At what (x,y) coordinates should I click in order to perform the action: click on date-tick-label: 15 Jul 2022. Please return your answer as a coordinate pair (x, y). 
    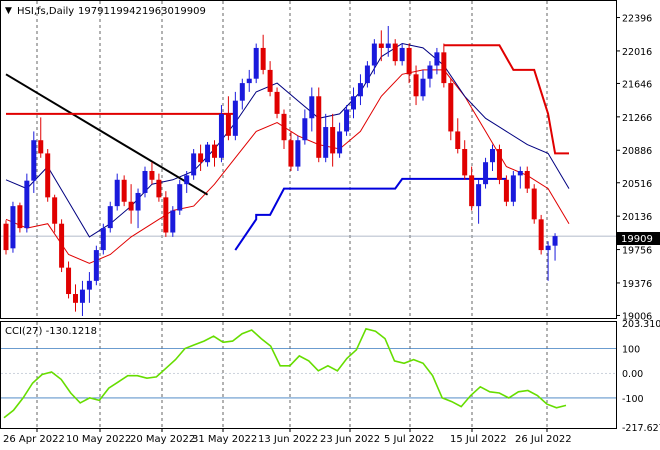
    Looking at the image, I should click on (478, 439).